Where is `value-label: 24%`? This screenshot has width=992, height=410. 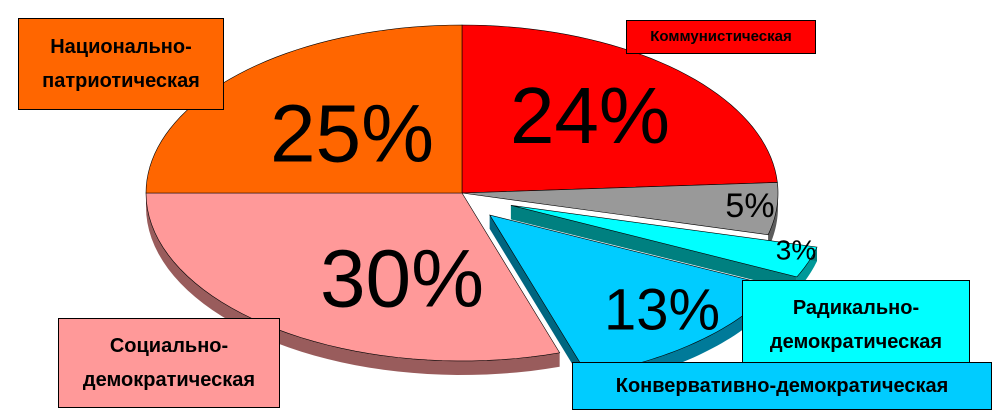
value-label: 24% is located at coordinates (590, 115).